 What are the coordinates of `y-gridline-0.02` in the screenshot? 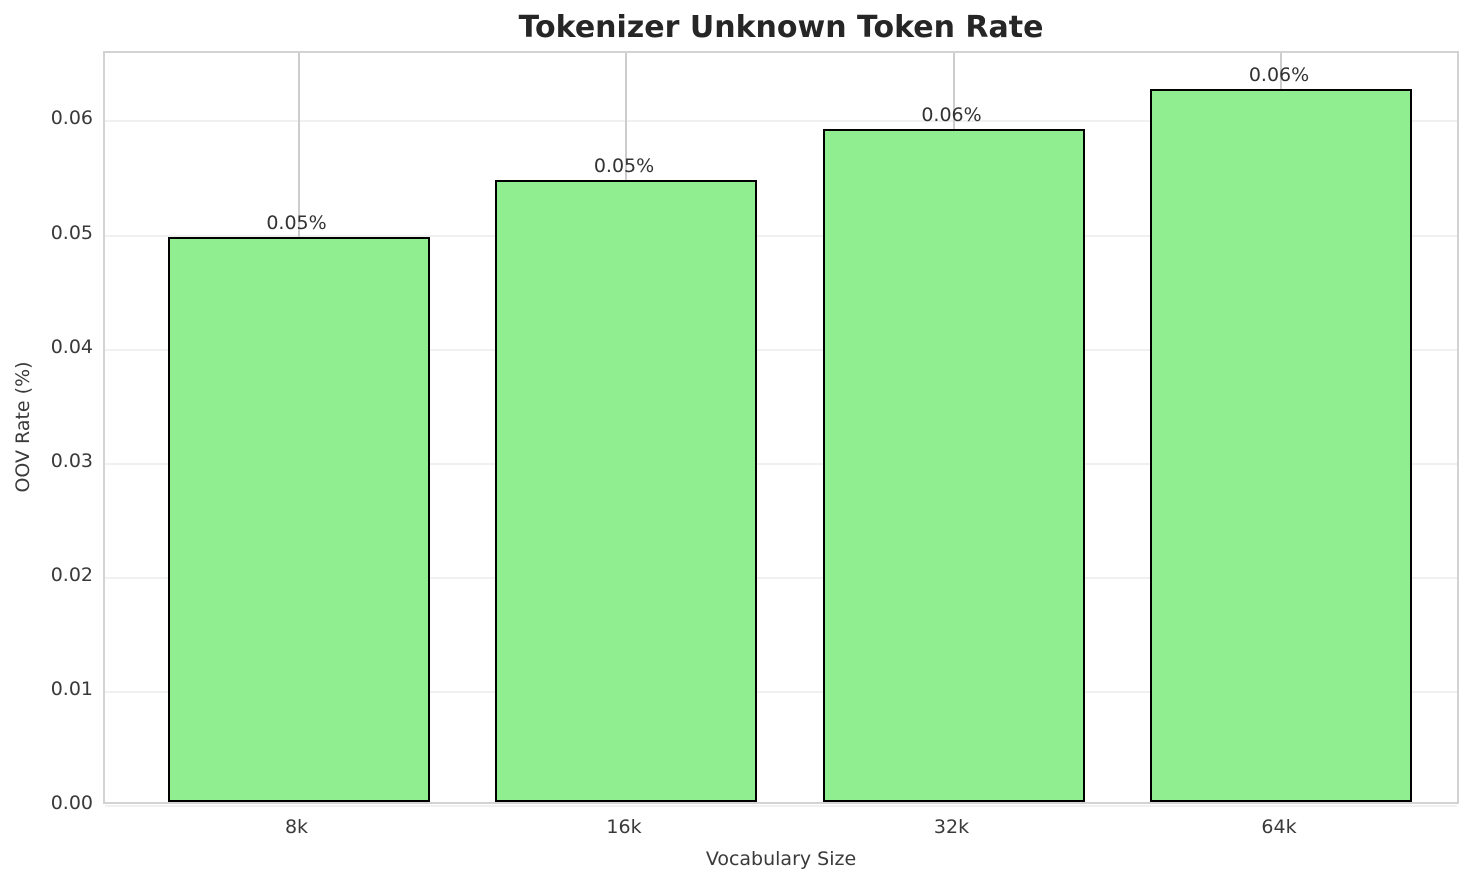 It's located at (781, 577).